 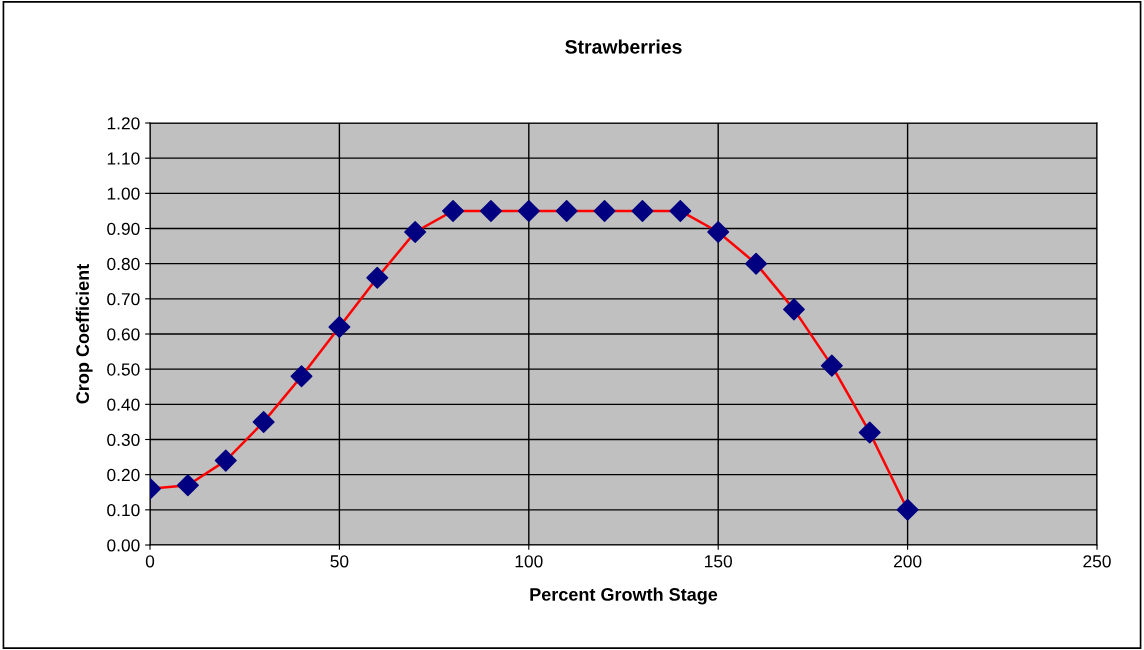 I want to click on y-axis-title: Crop Coefficient, so click(x=84, y=334).